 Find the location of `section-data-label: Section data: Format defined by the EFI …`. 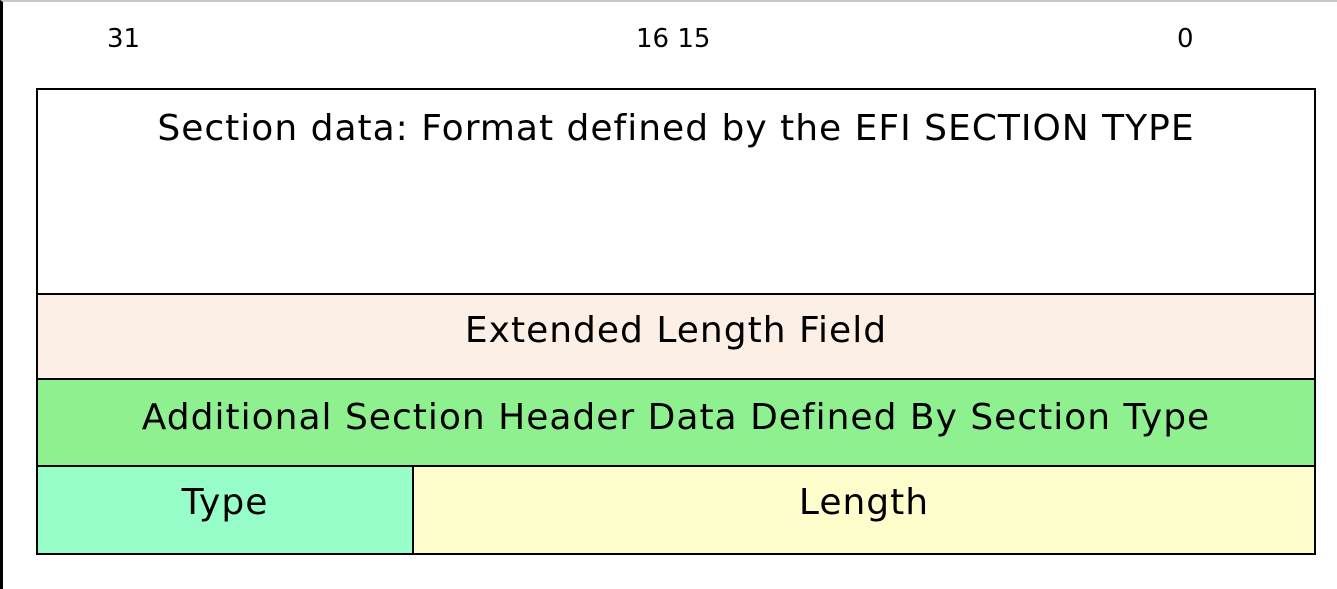

section-data-label: Section data: Format defined by the EFI … is located at coordinates (676, 128).